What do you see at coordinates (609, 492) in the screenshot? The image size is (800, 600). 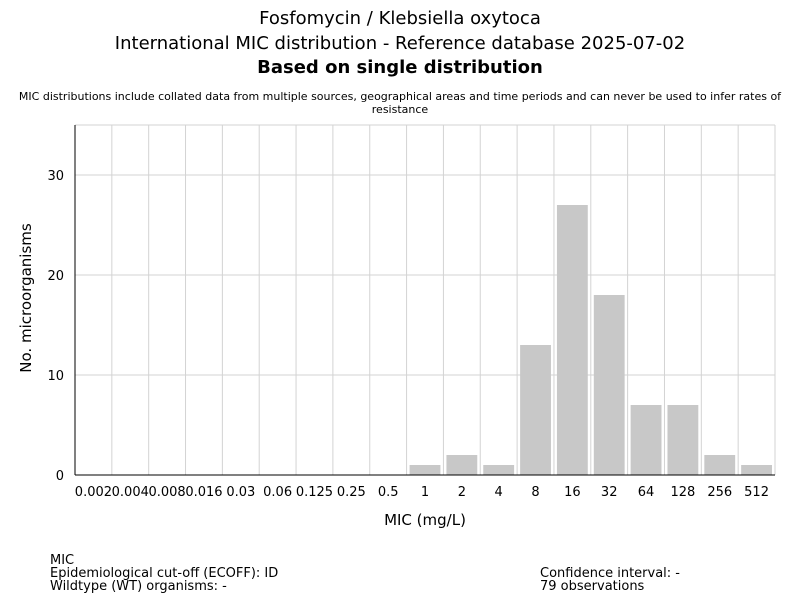 I see `x-tick-label: 32` at bounding box center [609, 492].